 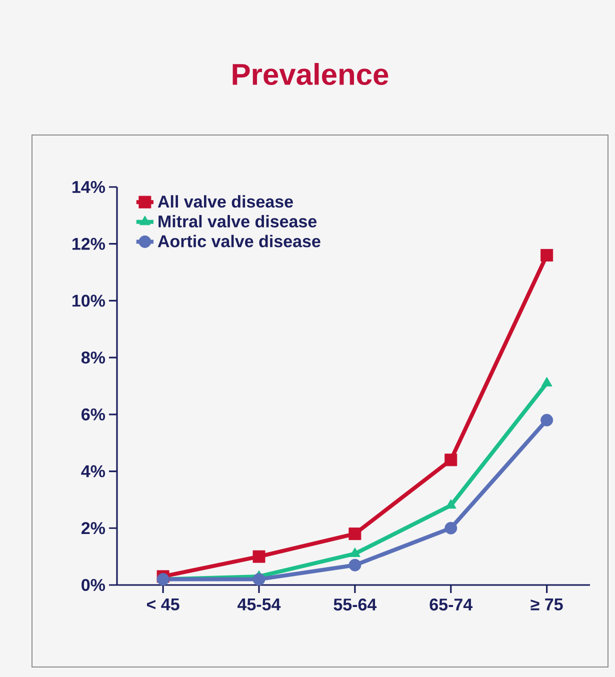 What do you see at coordinates (163, 604) in the screenshot?
I see `x-tick-label: < 45` at bounding box center [163, 604].